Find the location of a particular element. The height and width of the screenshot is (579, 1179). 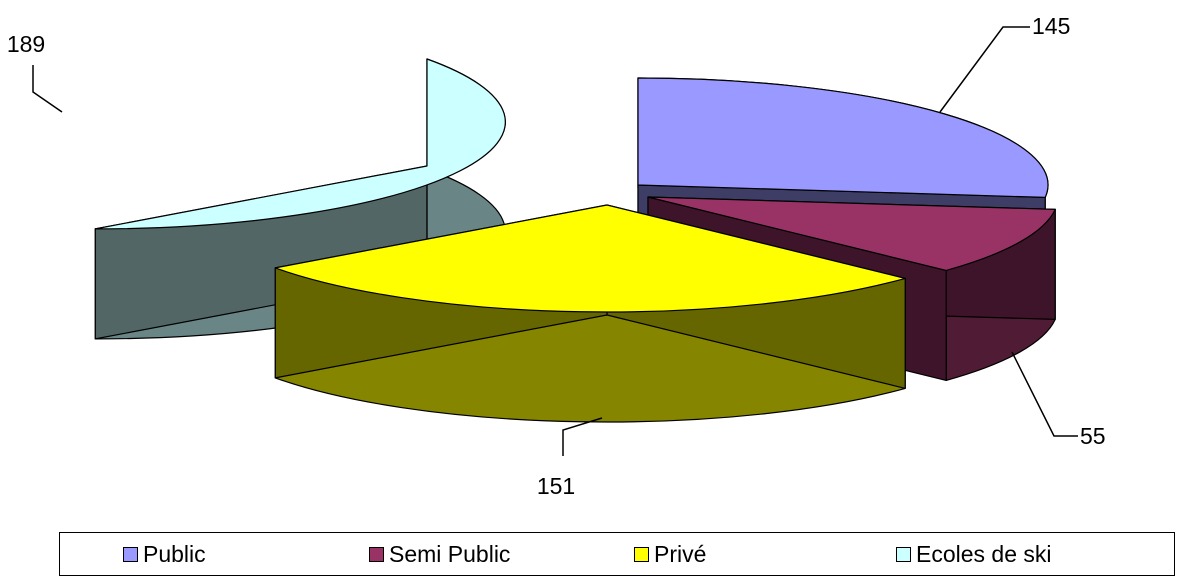

legend-swatch-public is located at coordinates (130, 554).